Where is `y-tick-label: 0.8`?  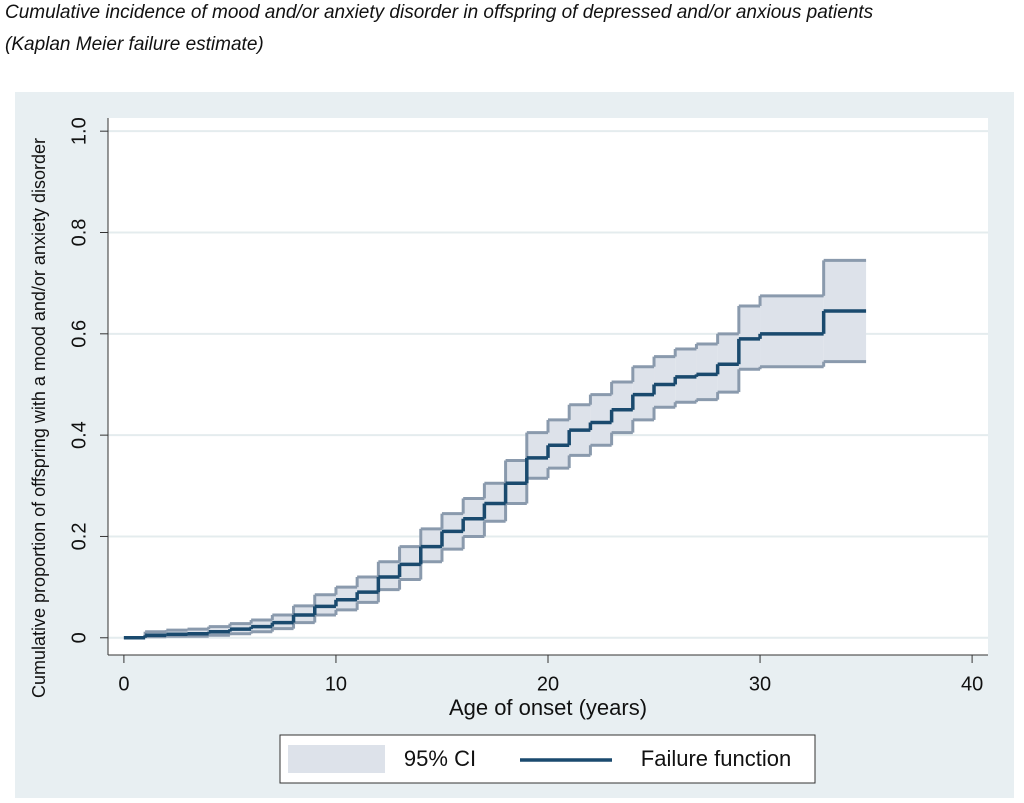 y-tick-label: 0.8 is located at coordinates (79, 233).